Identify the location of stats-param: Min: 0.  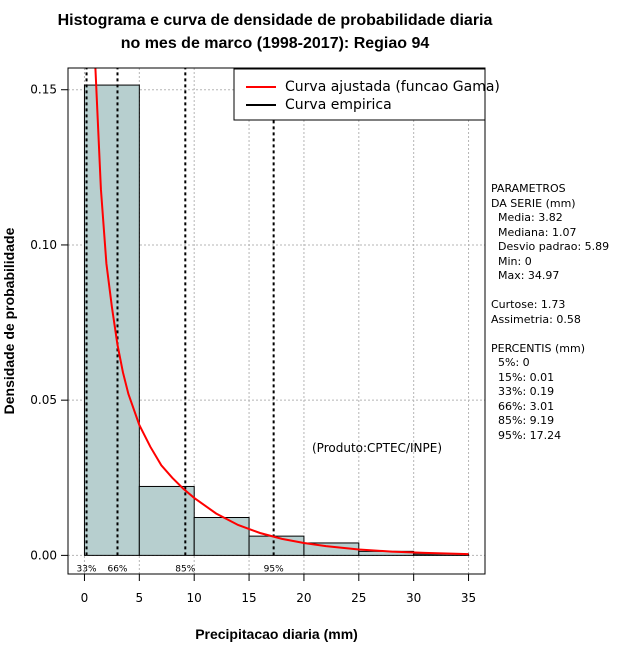
(511, 261).